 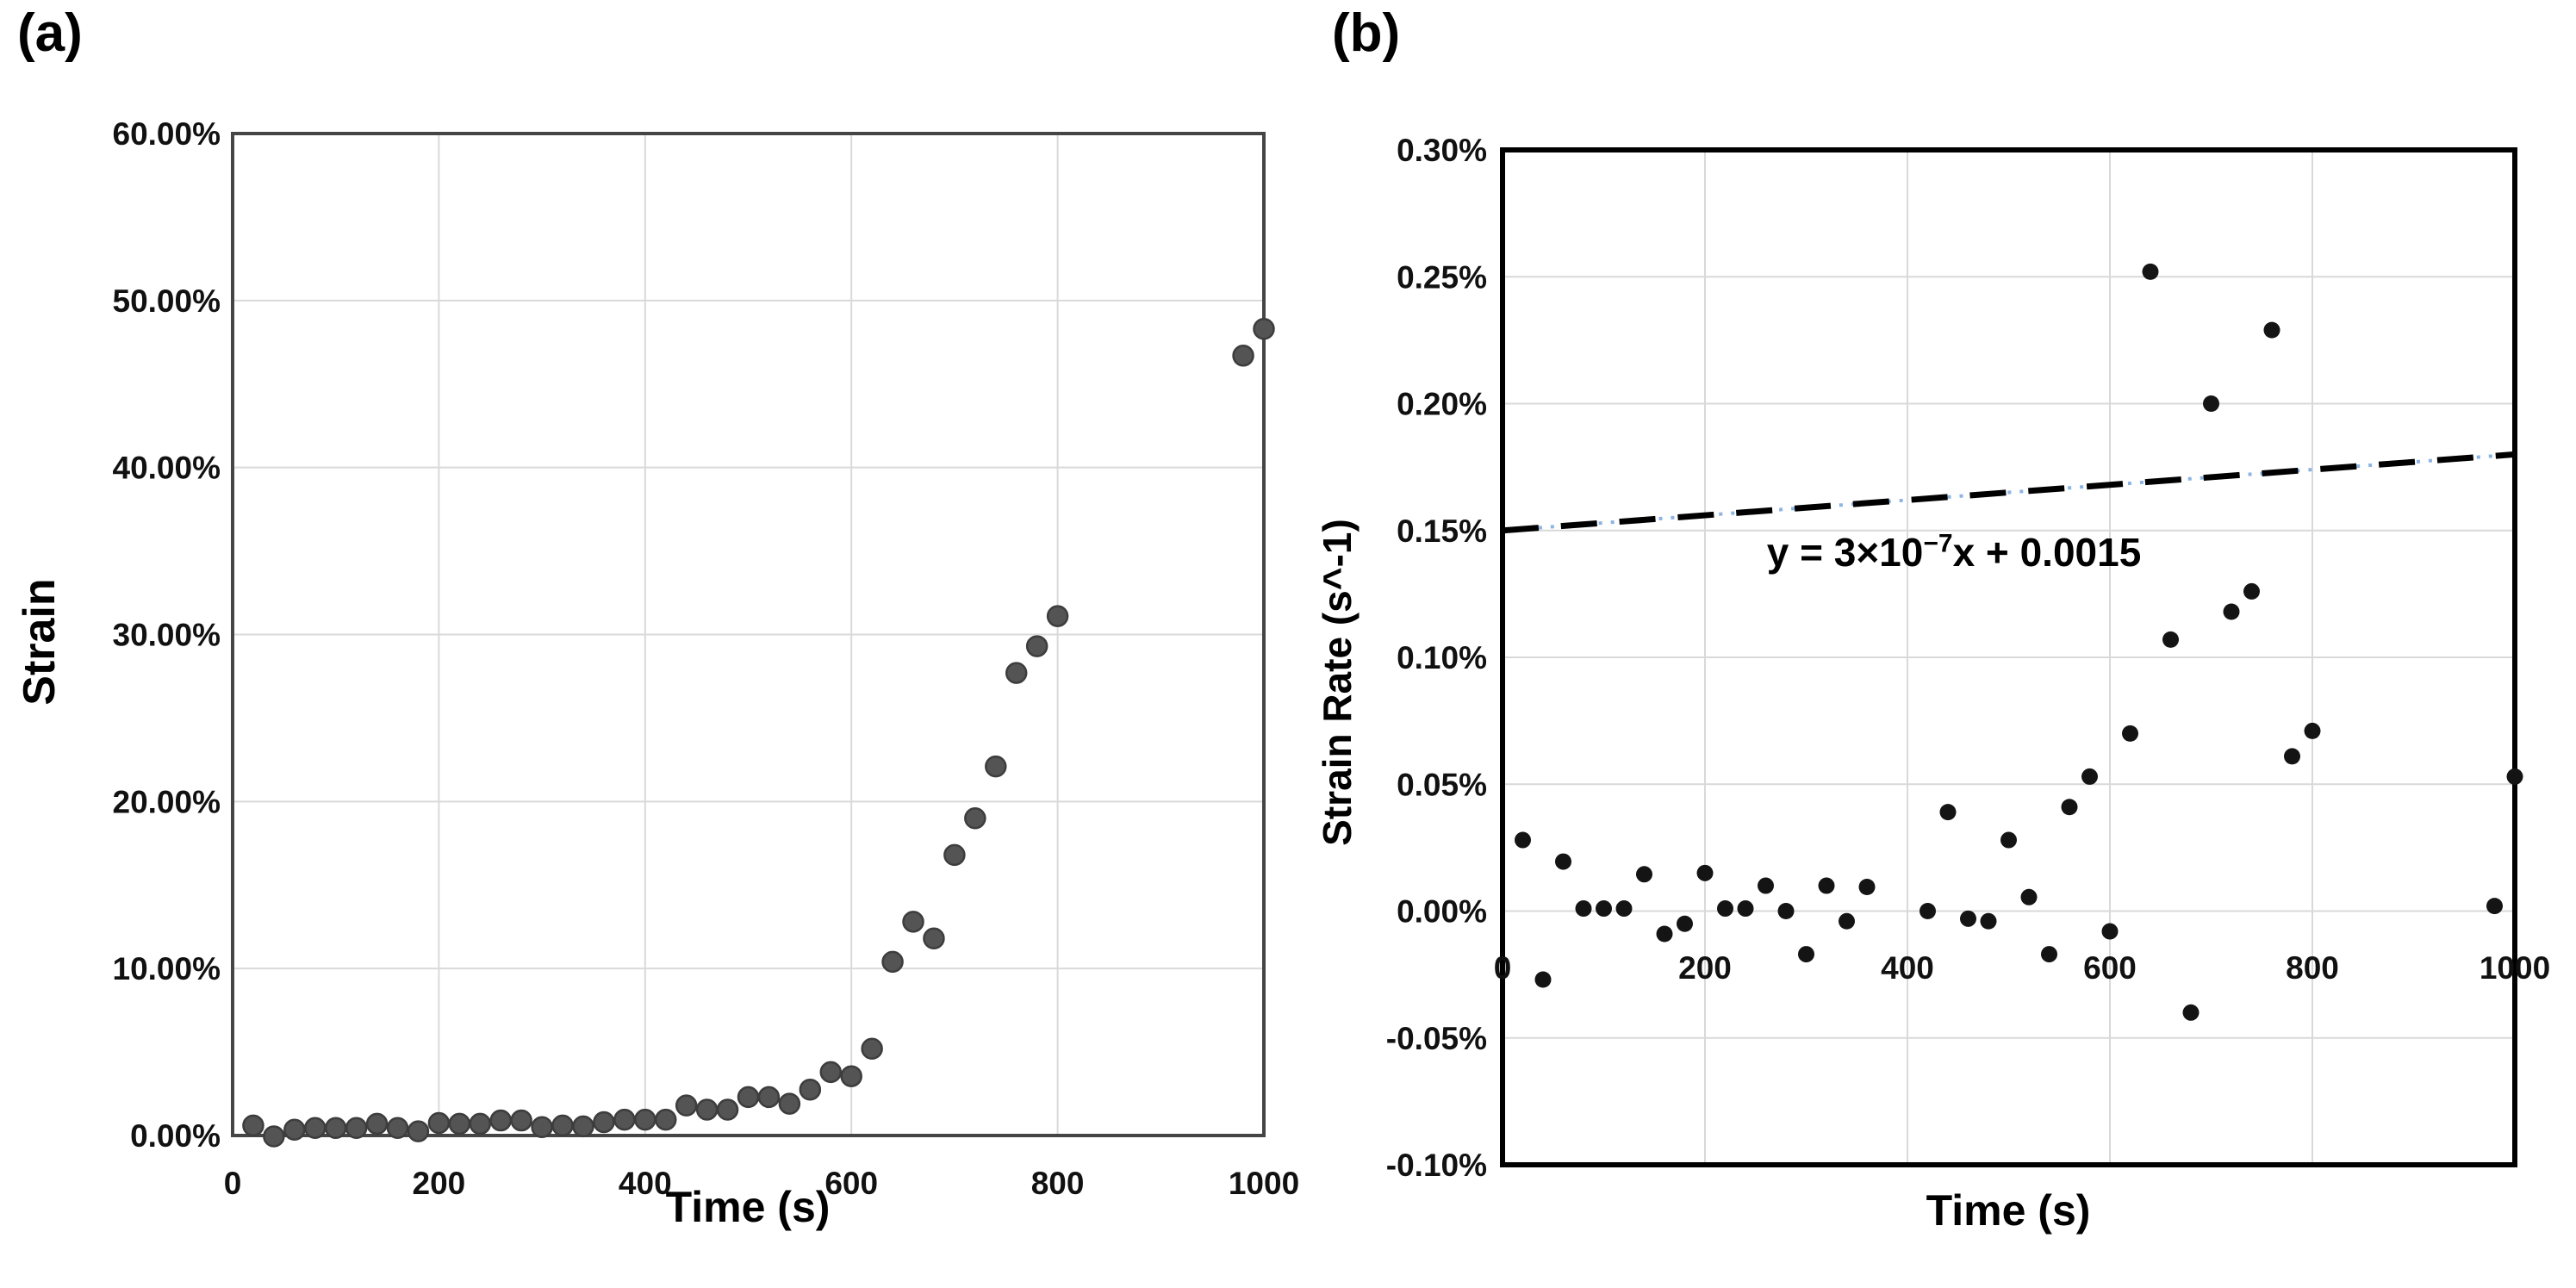 What do you see at coordinates (1437, 1165) in the screenshot?
I see `y-tick-label: -0.10%` at bounding box center [1437, 1165].